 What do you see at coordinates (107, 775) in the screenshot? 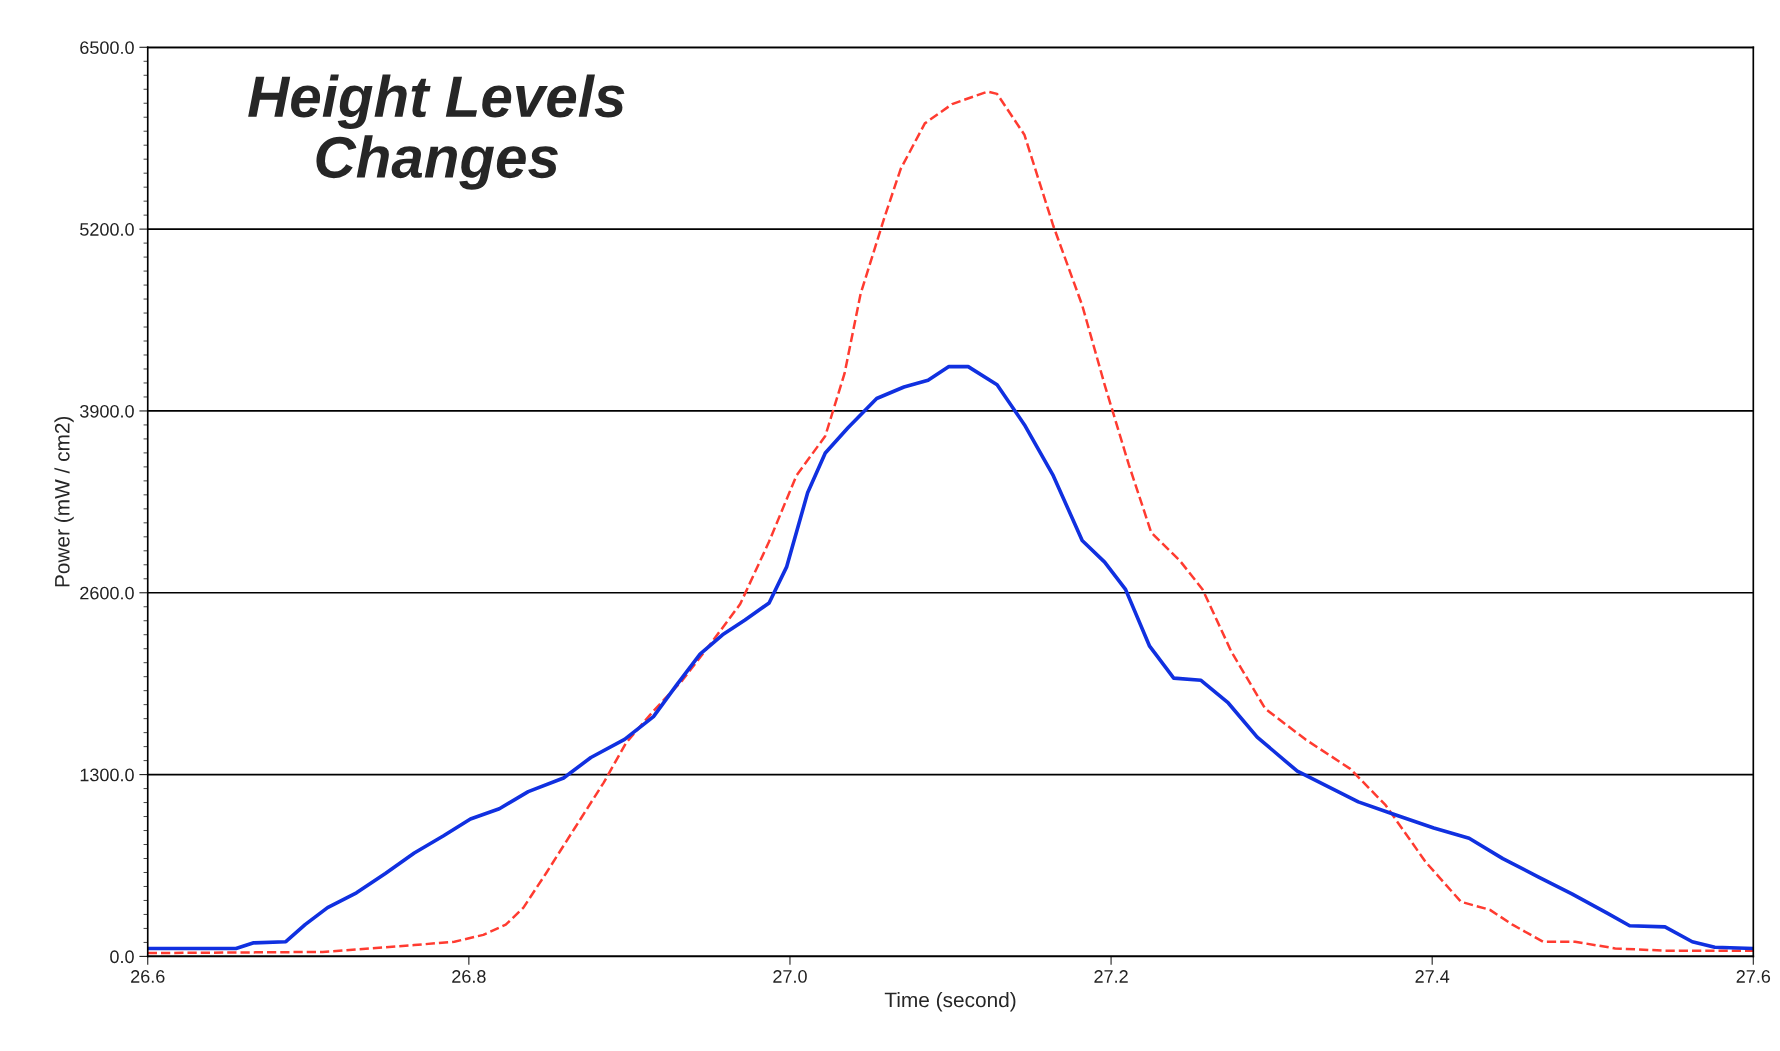
I see `y-tick-label: 1300.0` at bounding box center [107, 775].